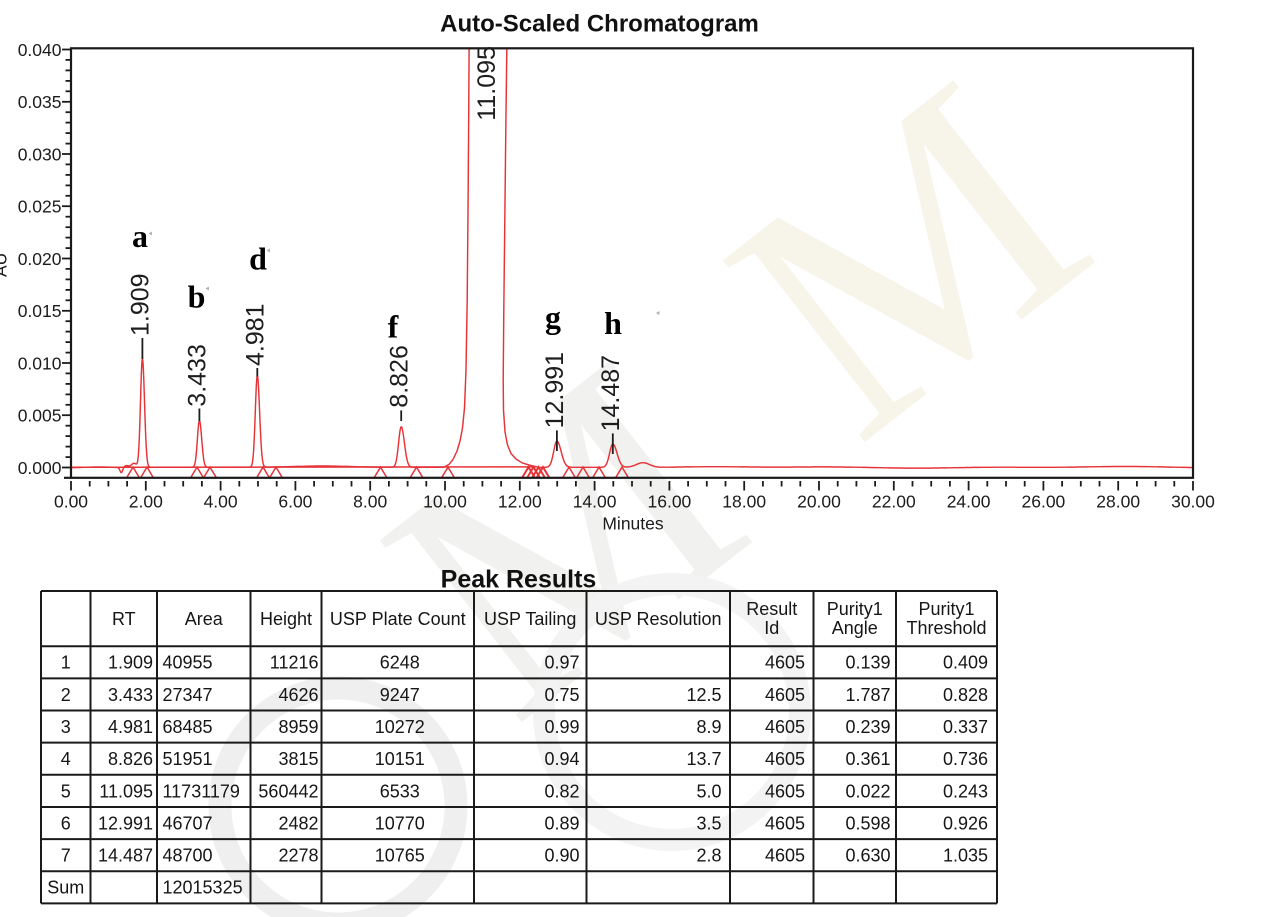 Image resolution: width=1263 pixels, height=917 pixels. What do you see at coordinates (398, 619) in the screenshot?
I see `svg-text: USP Plate Count` at bounding box center [398, 619].